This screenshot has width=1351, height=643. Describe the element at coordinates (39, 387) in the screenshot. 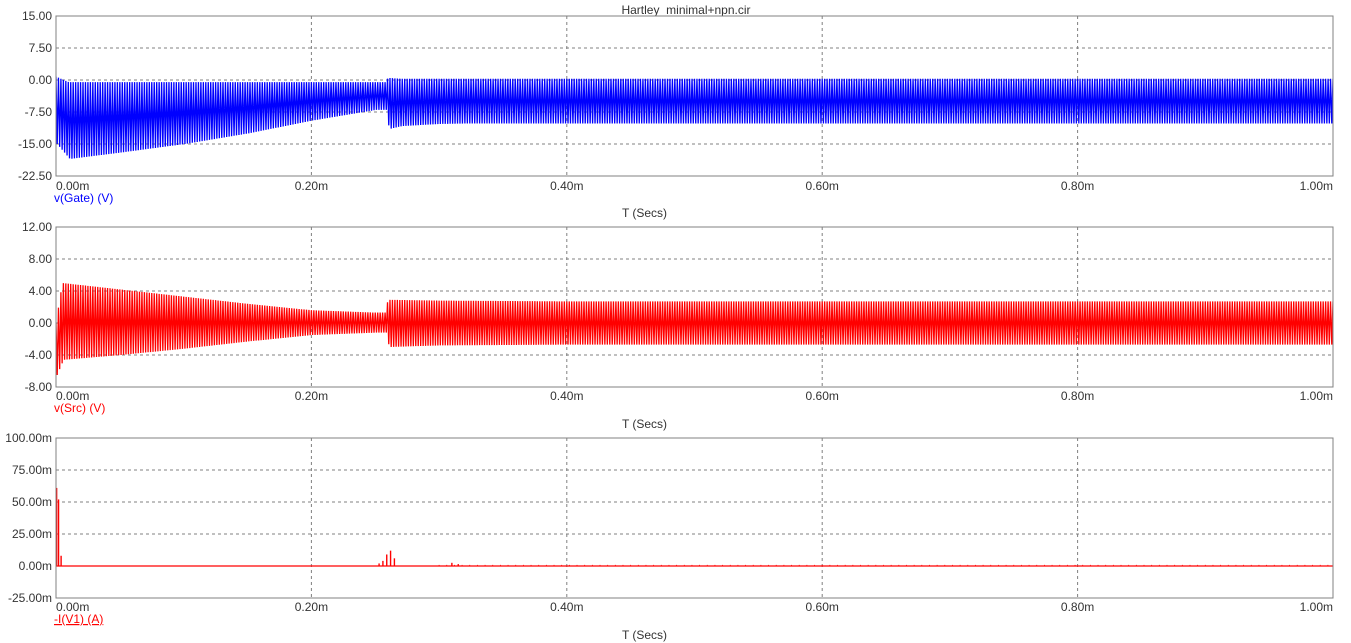

I see `y-tick-label: -8.00` at that location.